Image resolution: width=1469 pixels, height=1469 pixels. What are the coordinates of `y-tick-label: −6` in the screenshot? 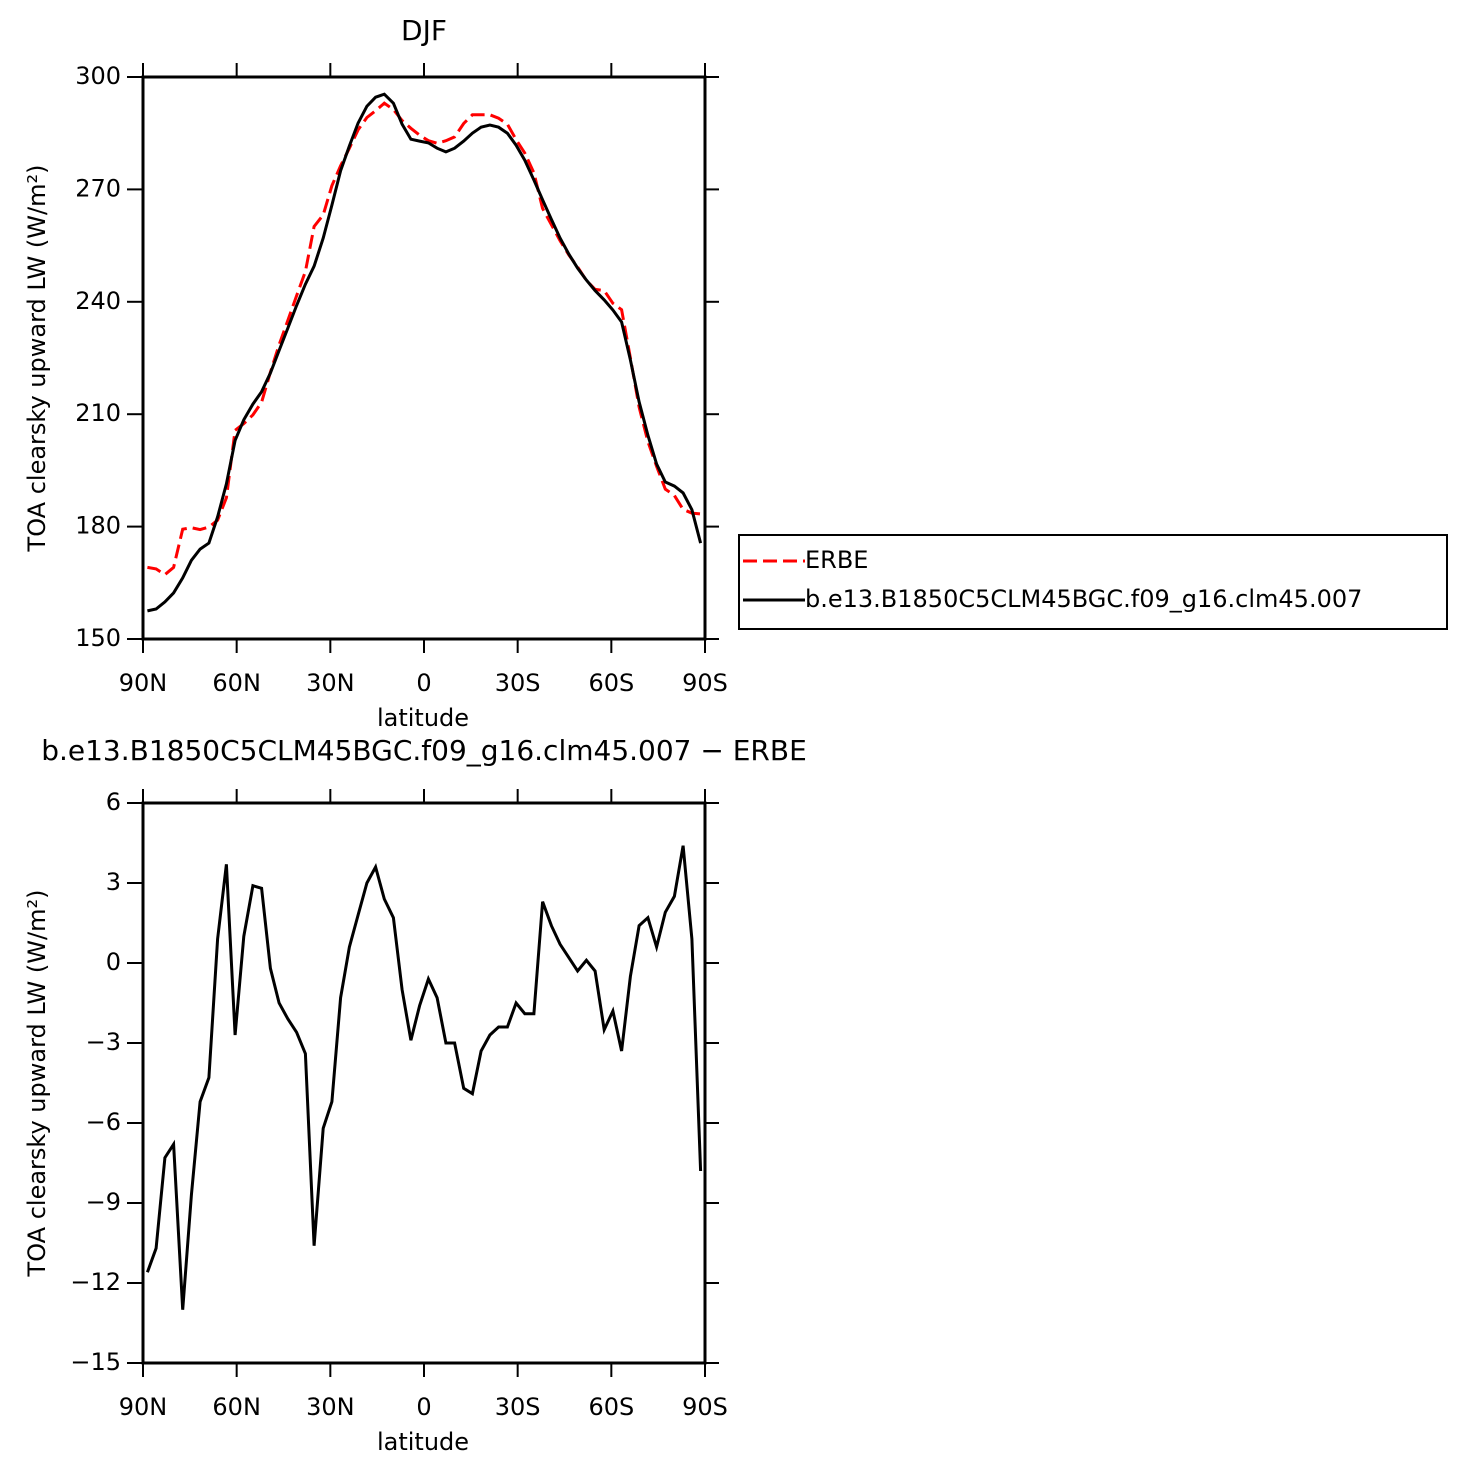 It's located at (103, 1122).